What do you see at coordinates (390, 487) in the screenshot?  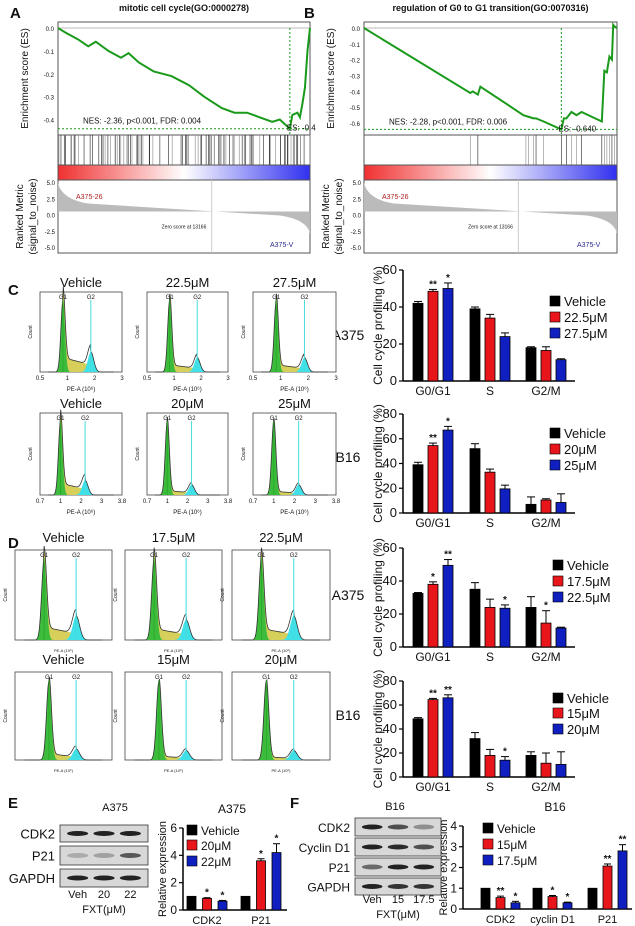 I see `y-tick-label: 20` at bounding box center [390, 487].